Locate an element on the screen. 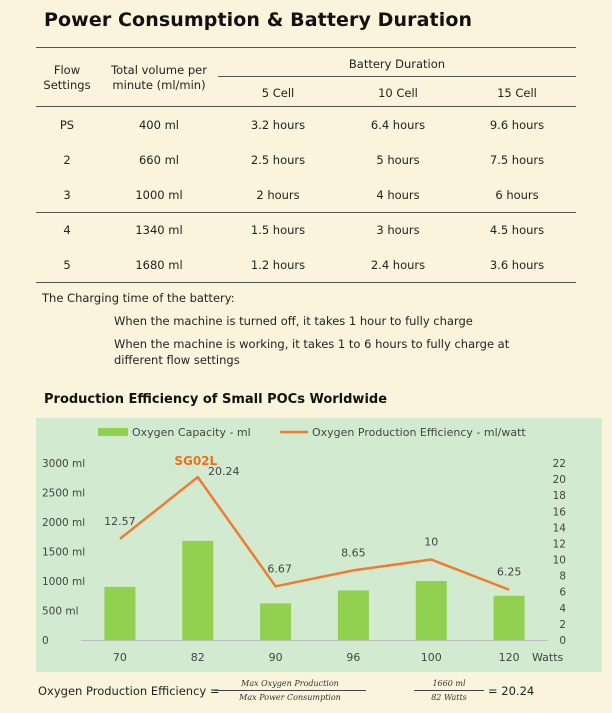  left-tick-label: 3000 ml is located at coordinates (63, 464).